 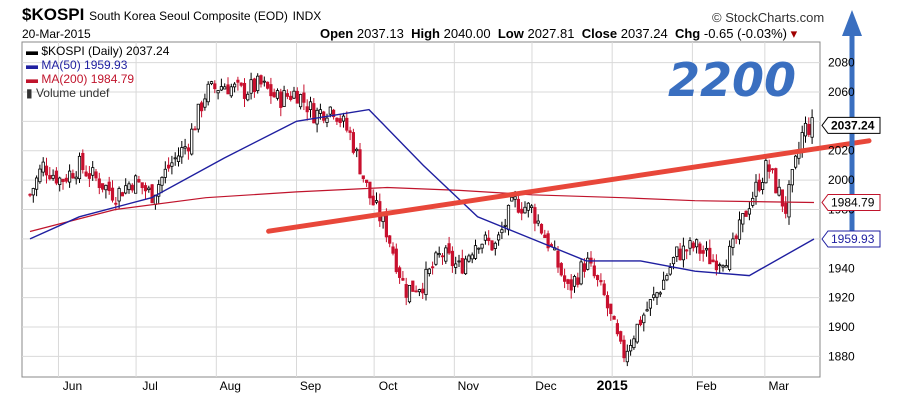 I want to click on brand-watermark: © StockCharts.com, so click(x=768, y=17).